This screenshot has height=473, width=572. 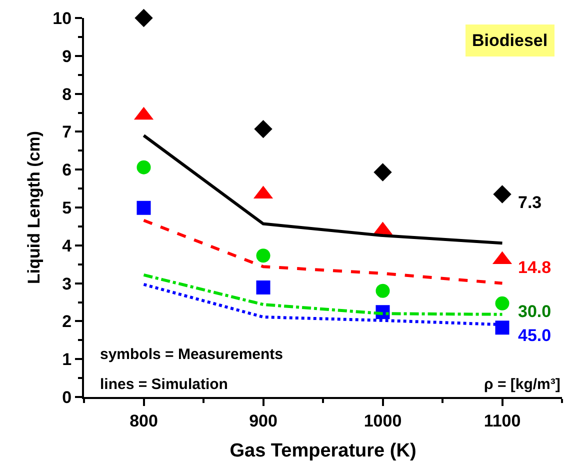 I want to click on x-axis-title: Gas Temperature (K), so click(x=323, y=451).